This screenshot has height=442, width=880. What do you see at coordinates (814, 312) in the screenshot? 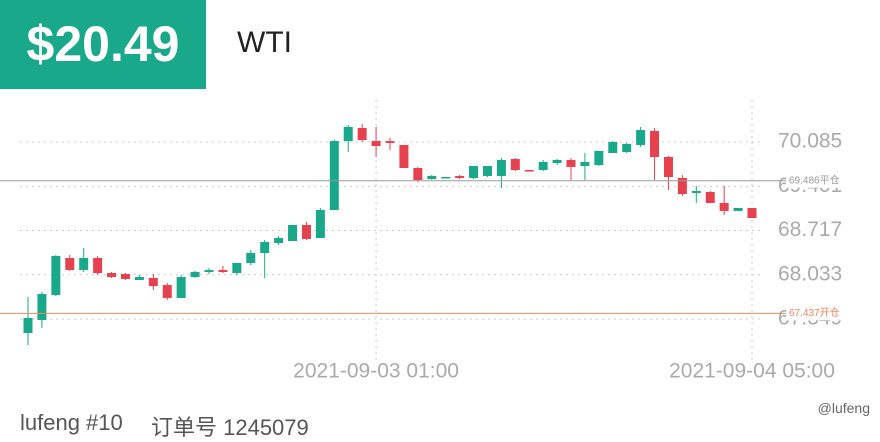
I see `reference-label: 67.437开仓` at bounding box center [814, 312].